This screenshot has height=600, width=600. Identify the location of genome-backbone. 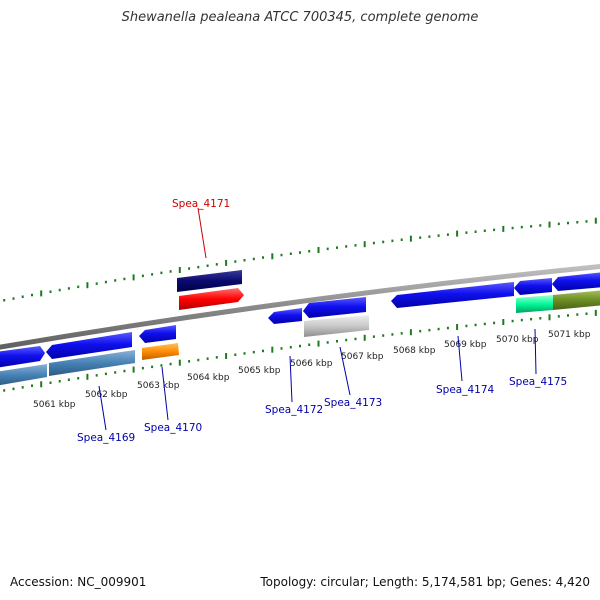
(300, 306).